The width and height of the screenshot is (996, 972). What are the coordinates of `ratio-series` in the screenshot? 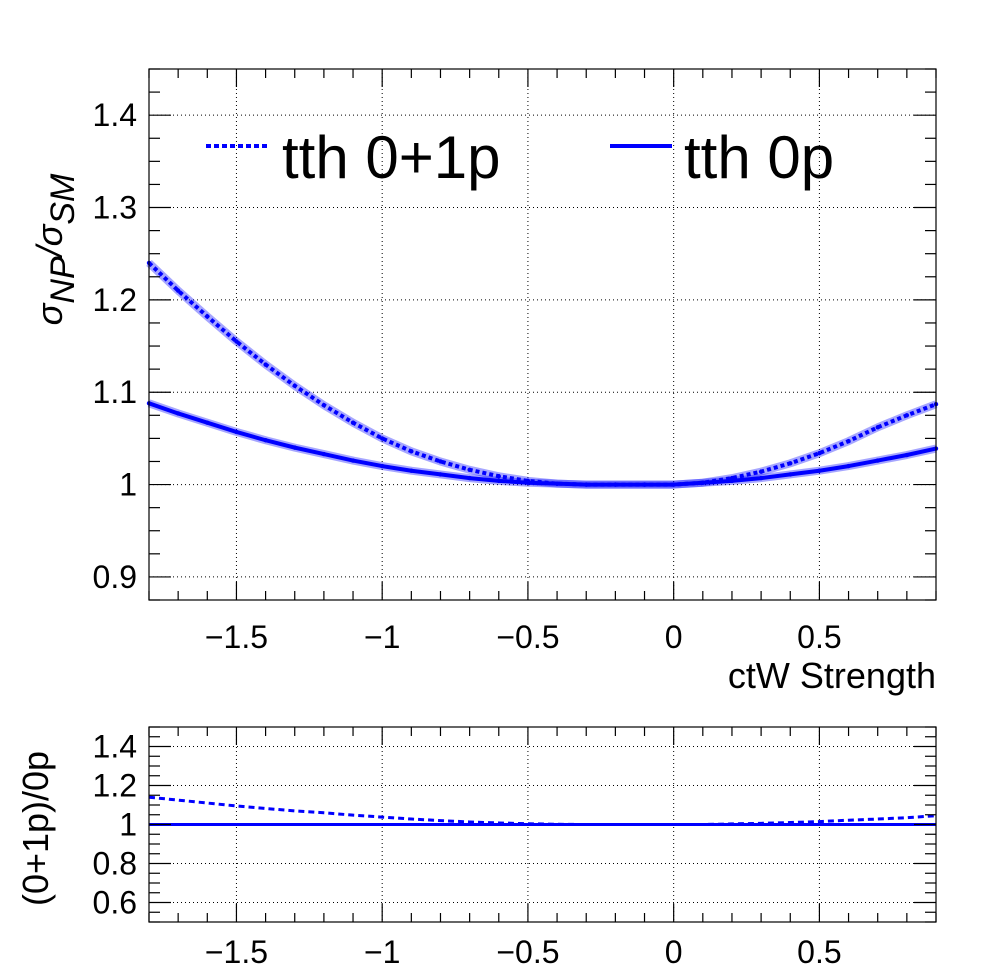 It's located at (542, 810).